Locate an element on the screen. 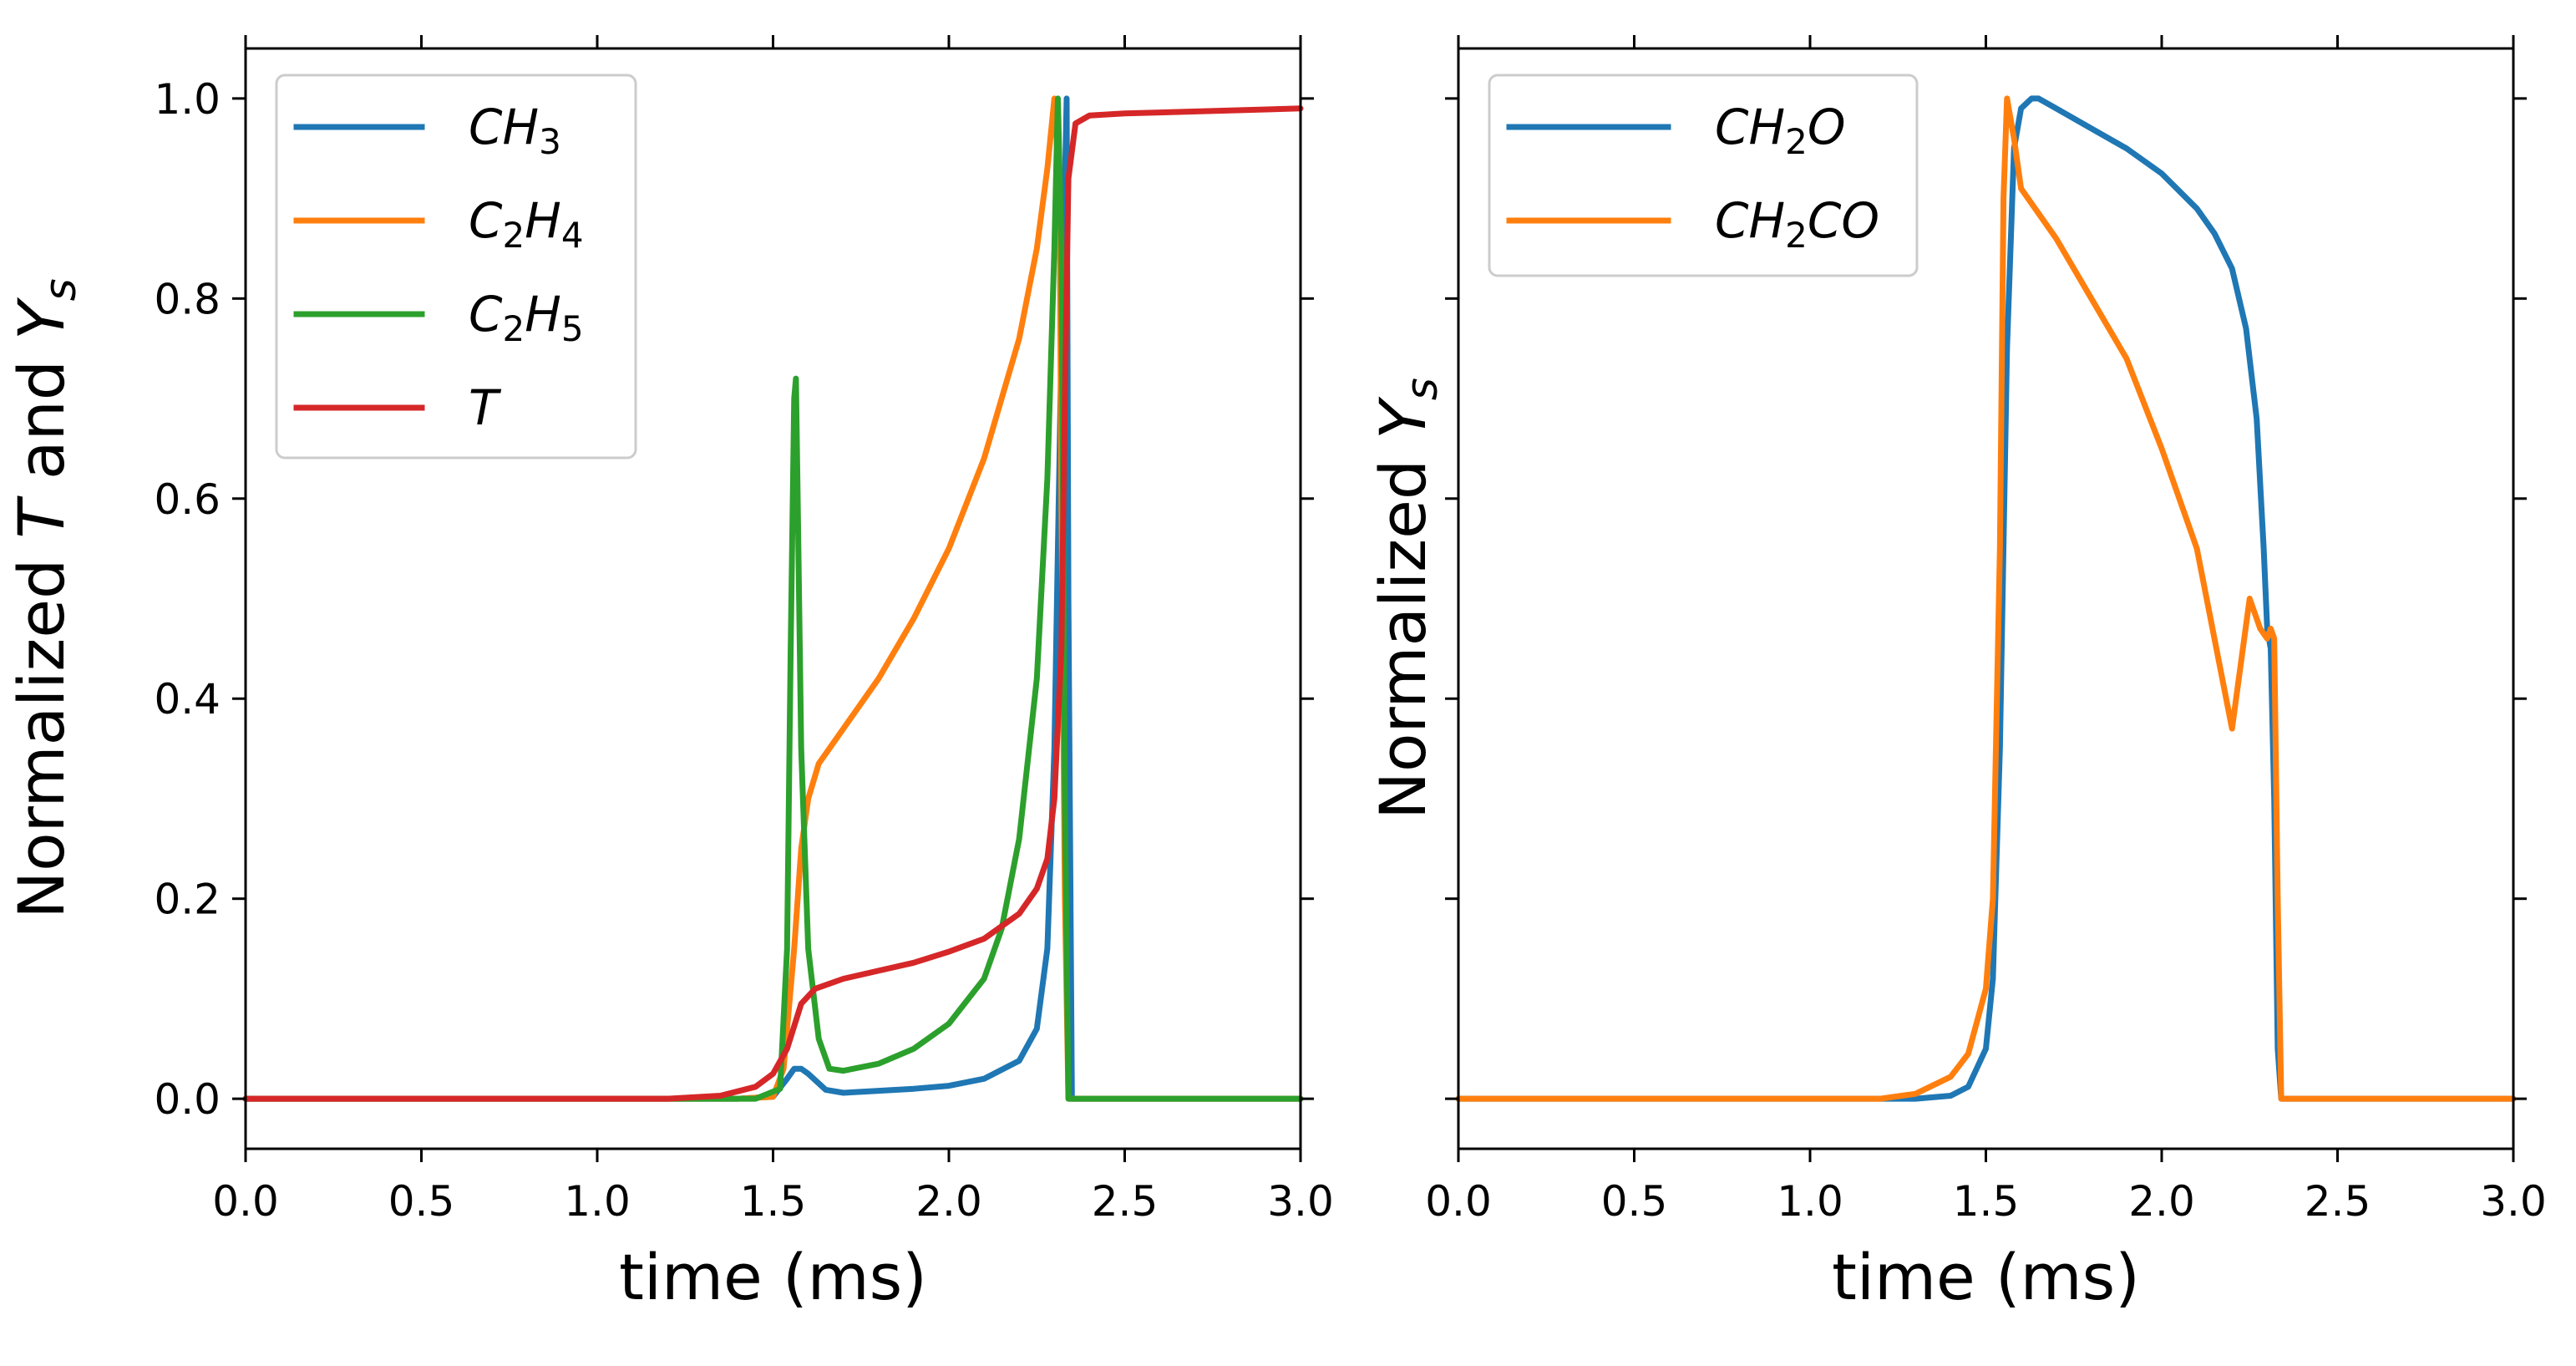 Image resolution: width=2576 pixels, height=1366 pixels. left-legend-label-ch3: CH3 is located at coordinates (515, 130).